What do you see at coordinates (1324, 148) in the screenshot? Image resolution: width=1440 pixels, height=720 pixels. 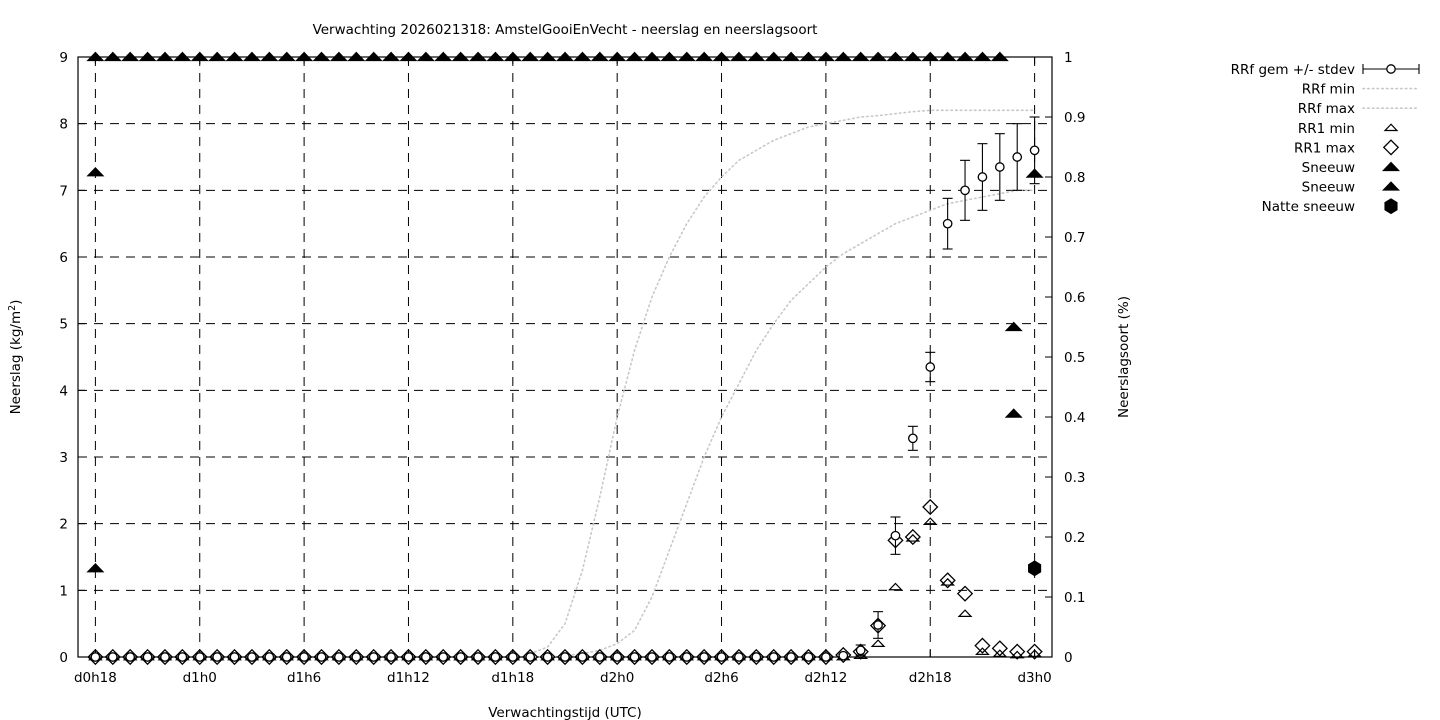 I see `legend-label-4: RR1 max` at bounding box center [1324, 148].